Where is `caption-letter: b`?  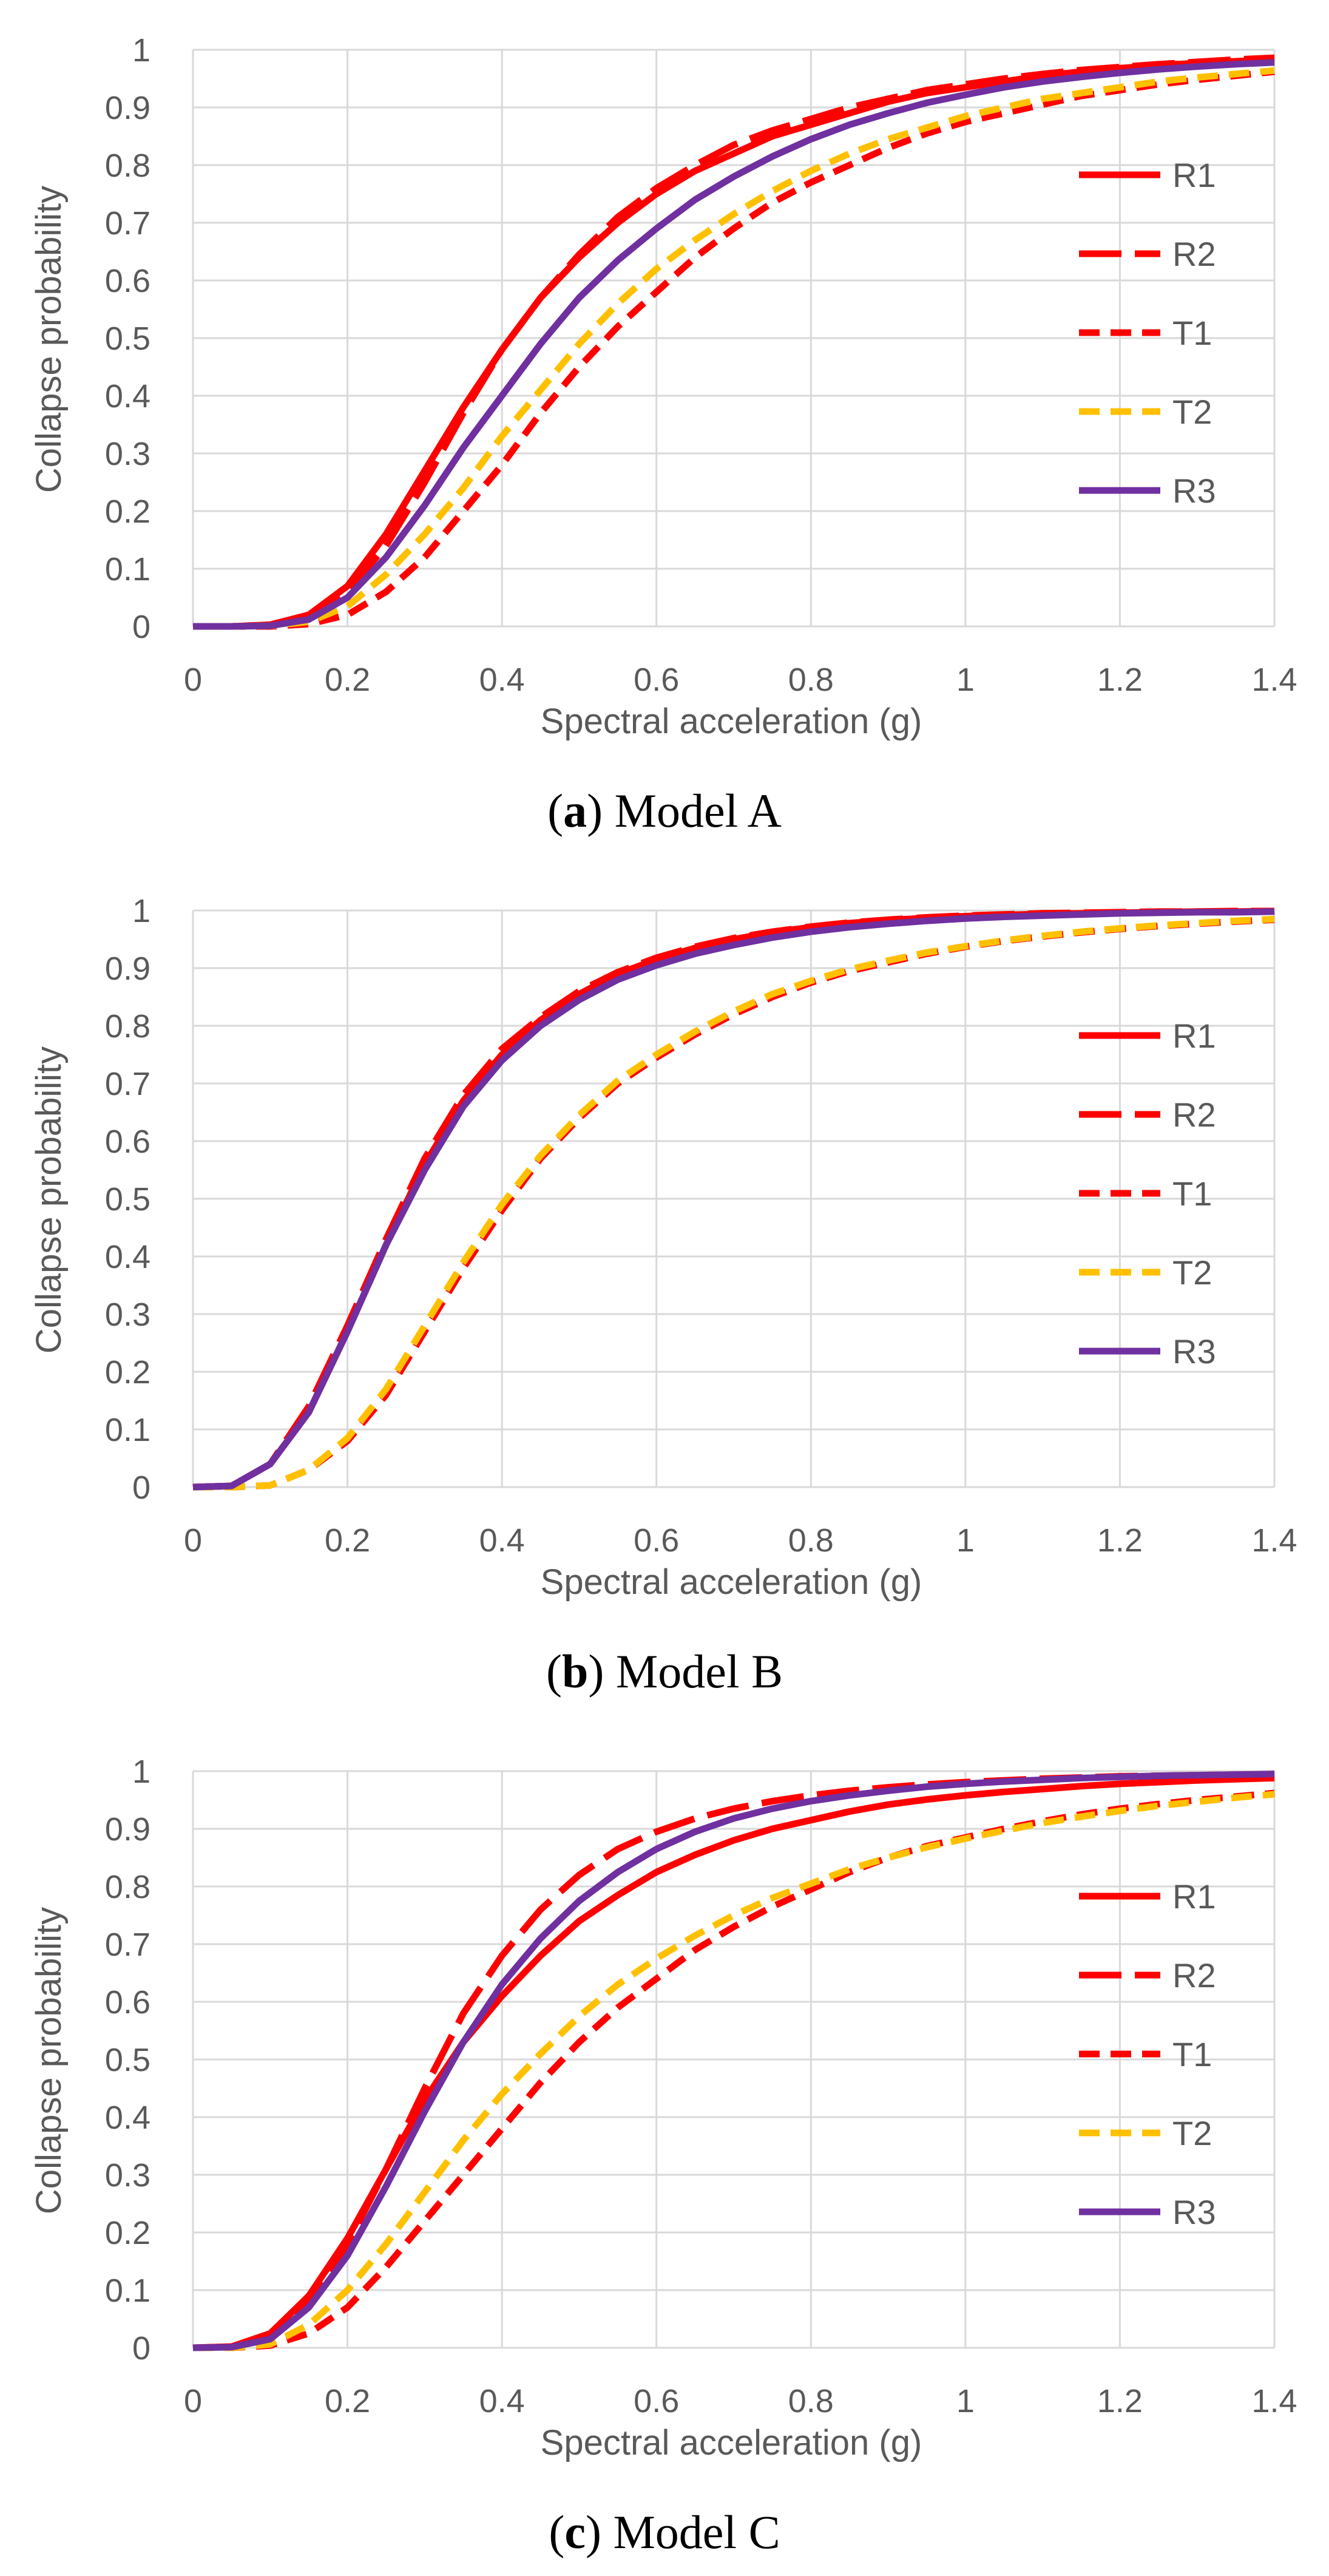 caption-letter: b is located at coordinates (575, 1672).